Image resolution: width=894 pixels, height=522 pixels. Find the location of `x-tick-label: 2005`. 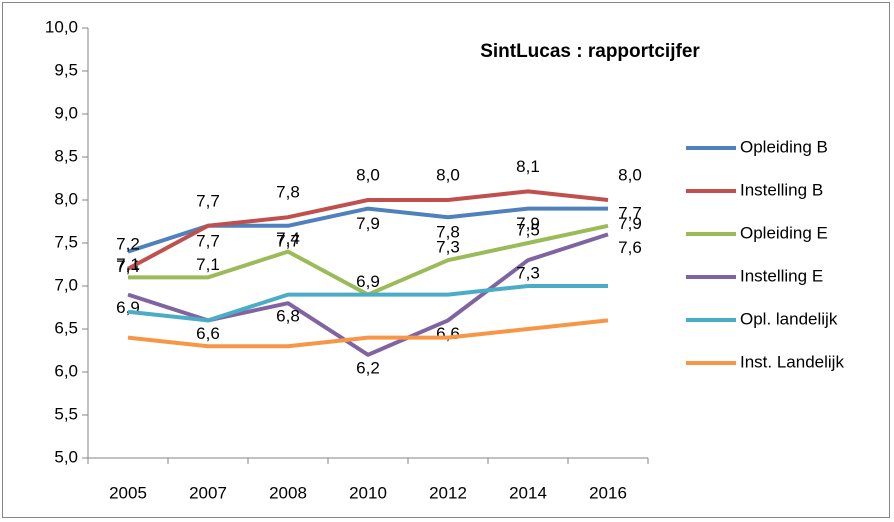

x-tick-label: 2005 is located at coordinates (128, 492).